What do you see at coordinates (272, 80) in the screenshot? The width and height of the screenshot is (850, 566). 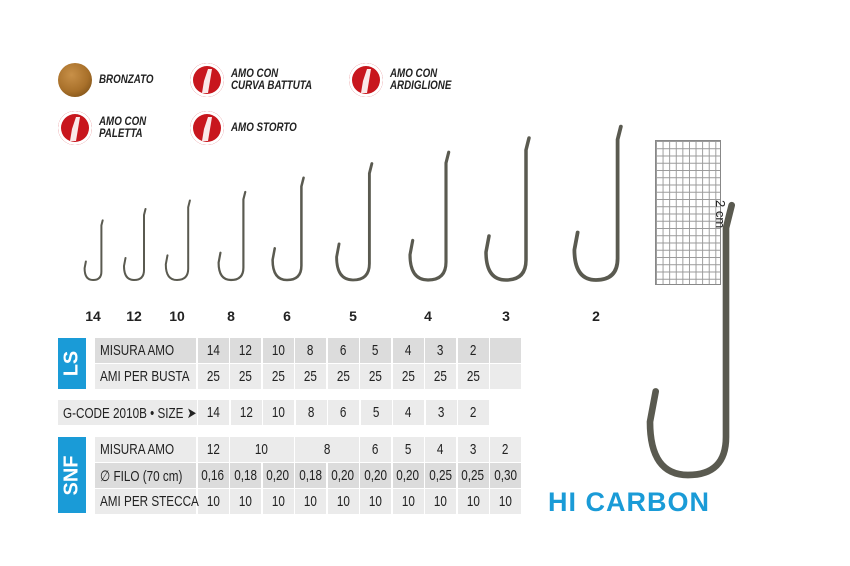 I see `legend-label: AMO CON CURVA BATTUTA` at bounding box center [272, 80].